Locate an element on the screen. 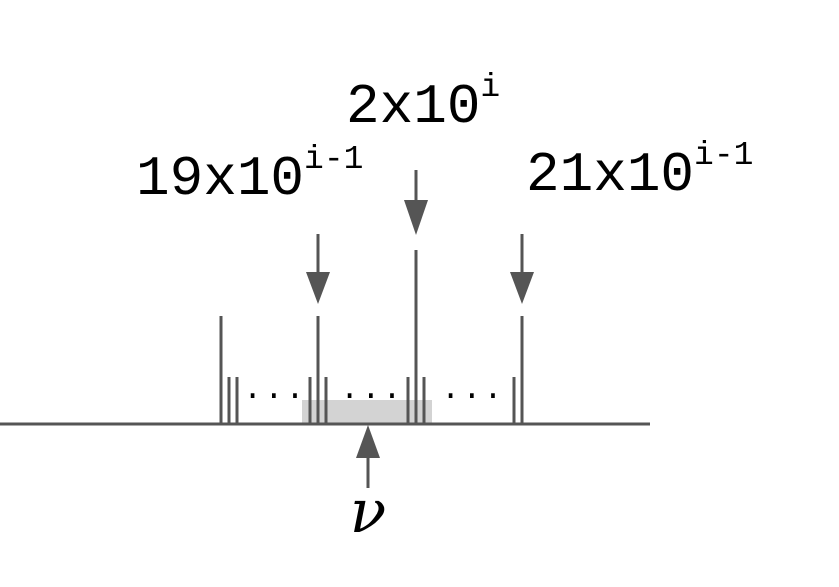  arrow-up is located at coordinates (368, 456).